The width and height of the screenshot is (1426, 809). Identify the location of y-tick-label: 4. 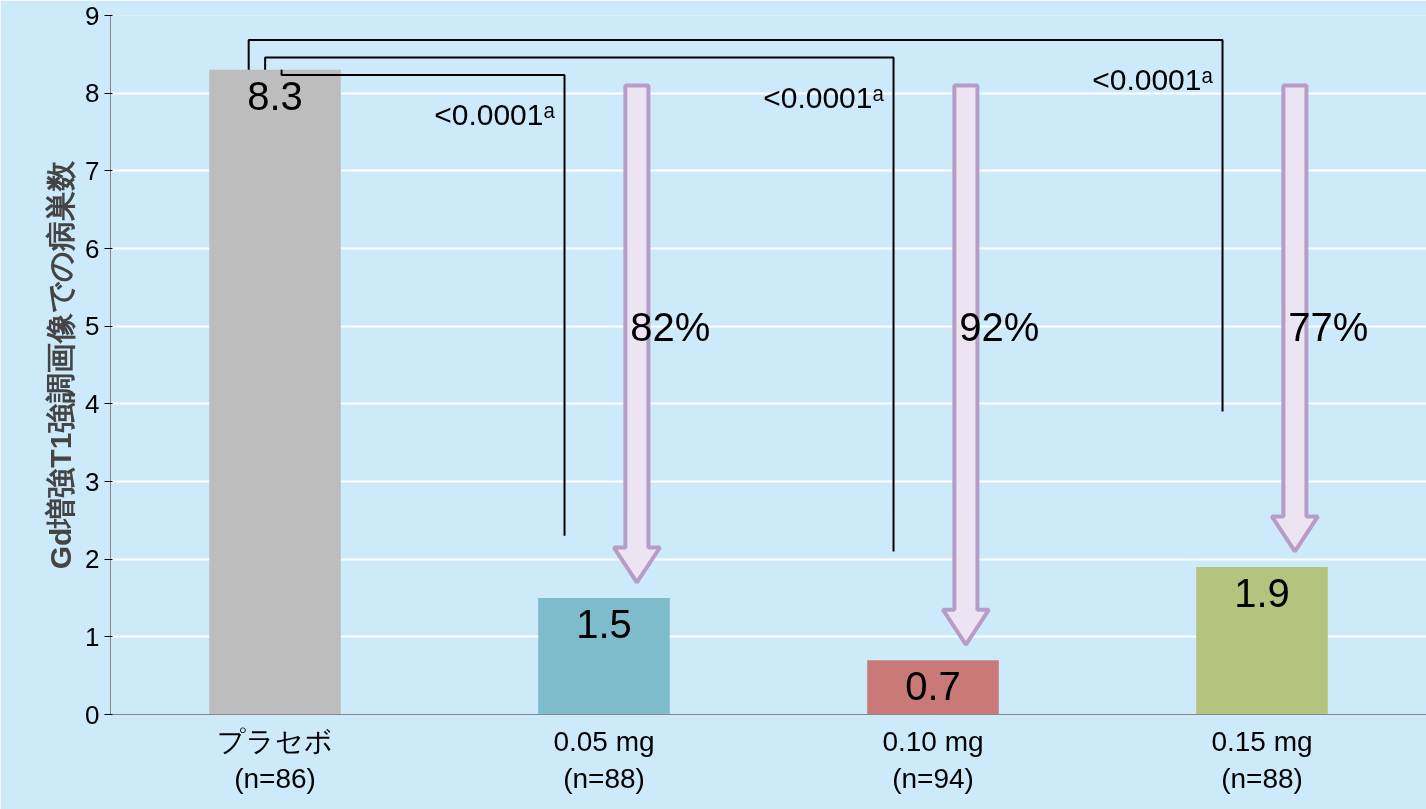
(92, 403).